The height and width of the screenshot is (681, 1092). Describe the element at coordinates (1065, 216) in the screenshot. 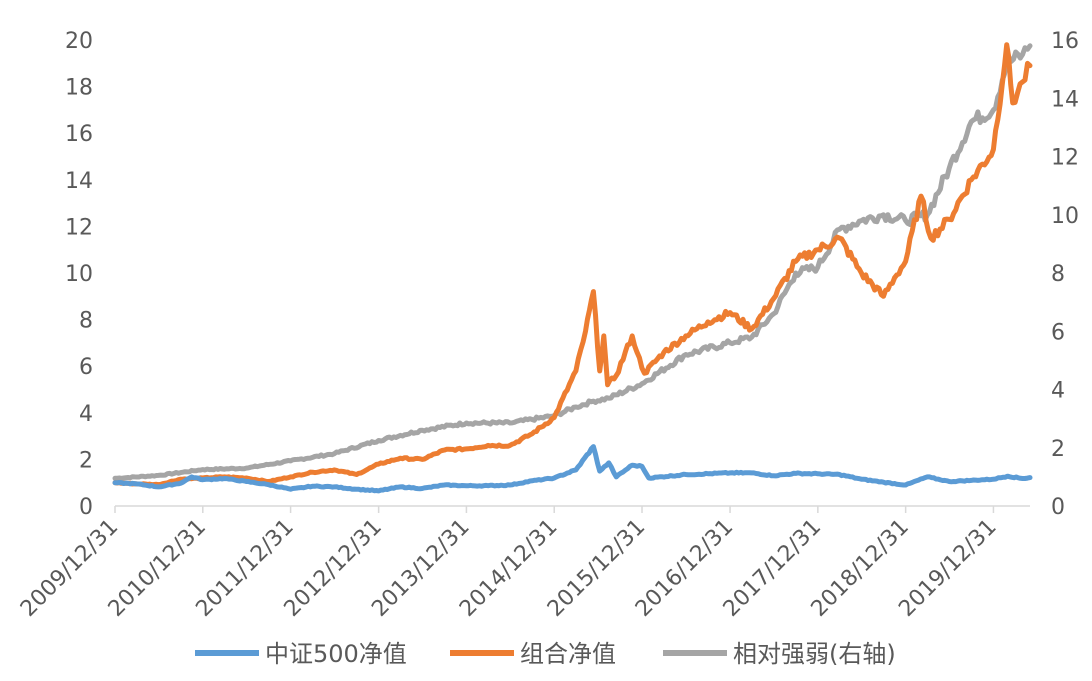

I see `y2-tick-label: 10` at that location.